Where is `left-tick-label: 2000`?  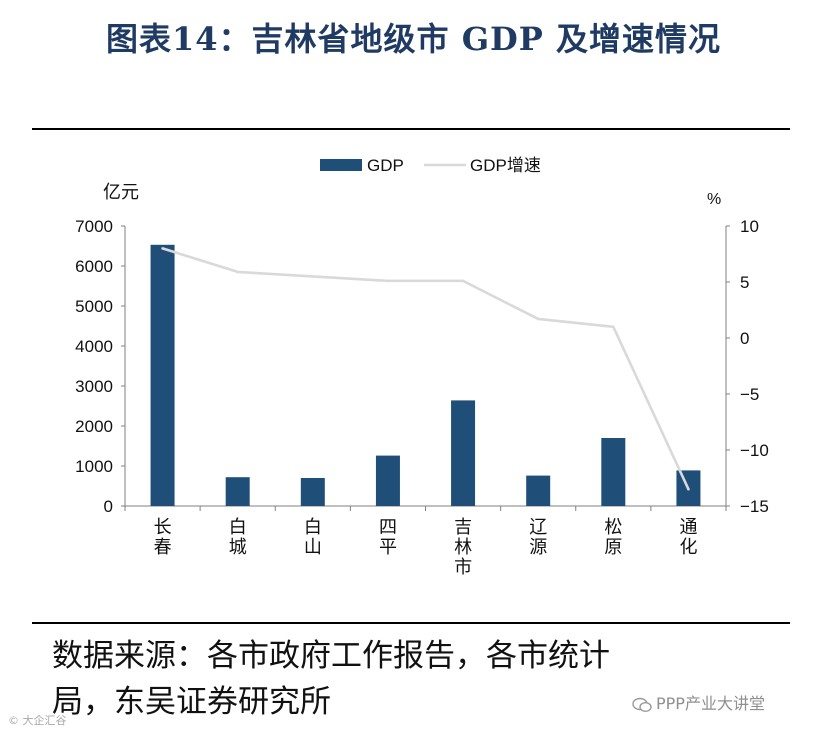 left-tick-label: 2000 is located at coordinates (94, 426).